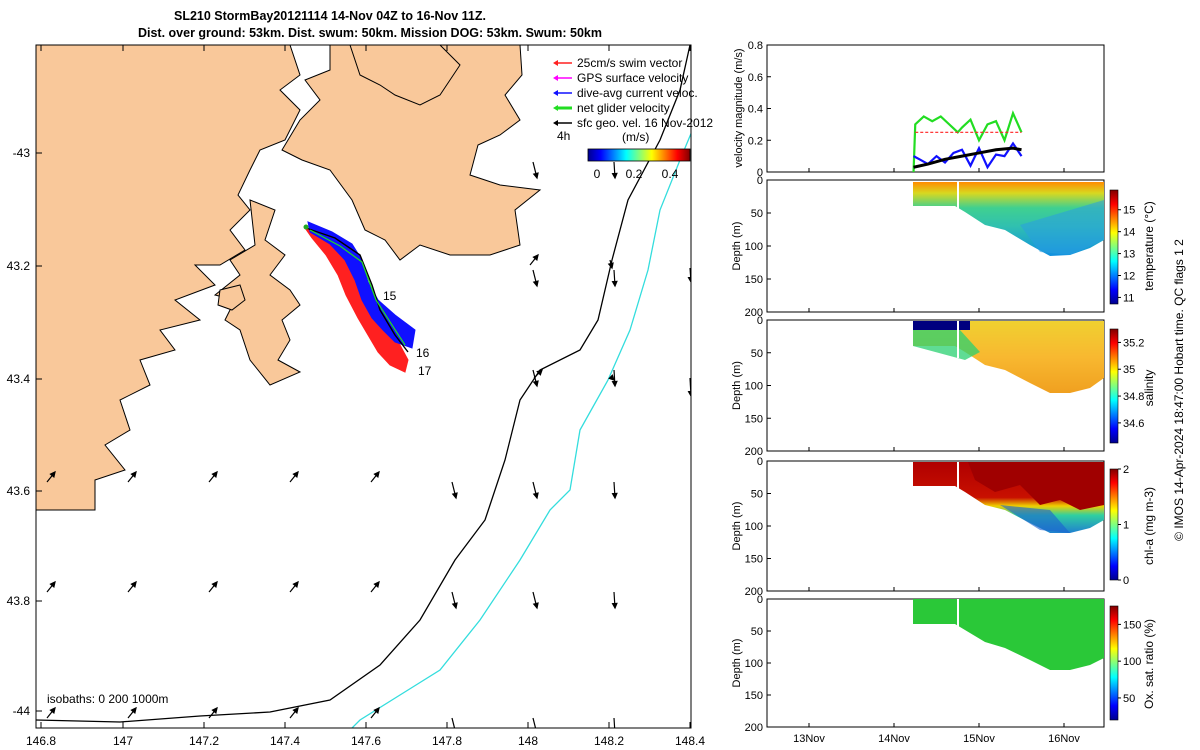 This screenshot has height=750, width=1200. What do you see at coordinates (894, 739) in the screenshot?
I see `time-tick-1: 14Nov` at bounding box center [894, 739].